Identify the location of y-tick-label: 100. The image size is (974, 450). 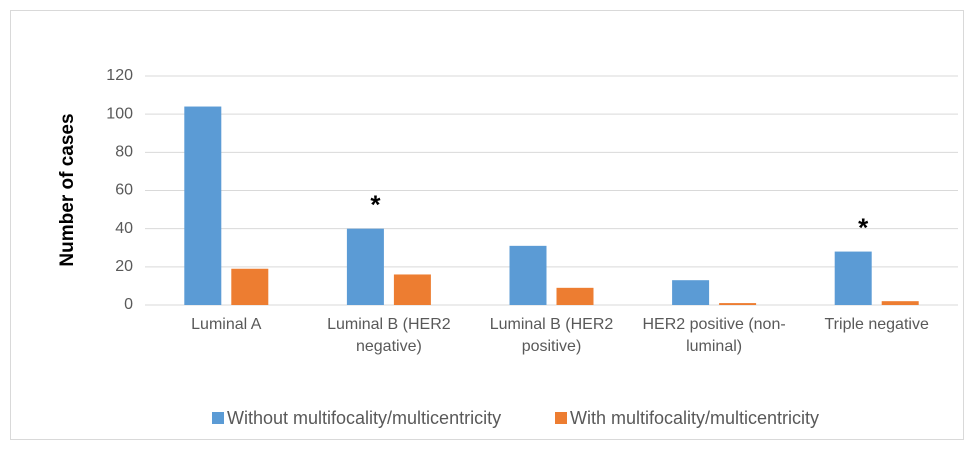
(119, 113).